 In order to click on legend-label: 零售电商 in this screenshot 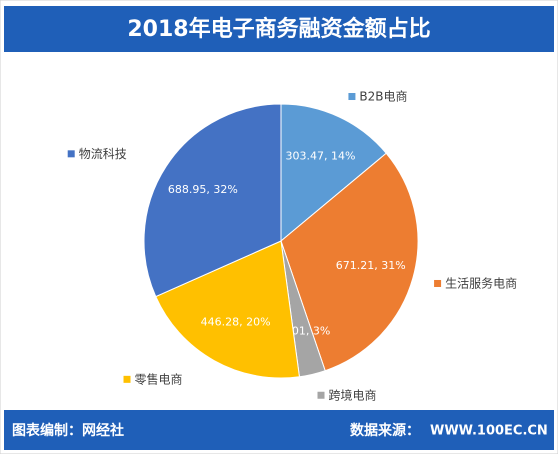, I will do `click(159, 378)`.